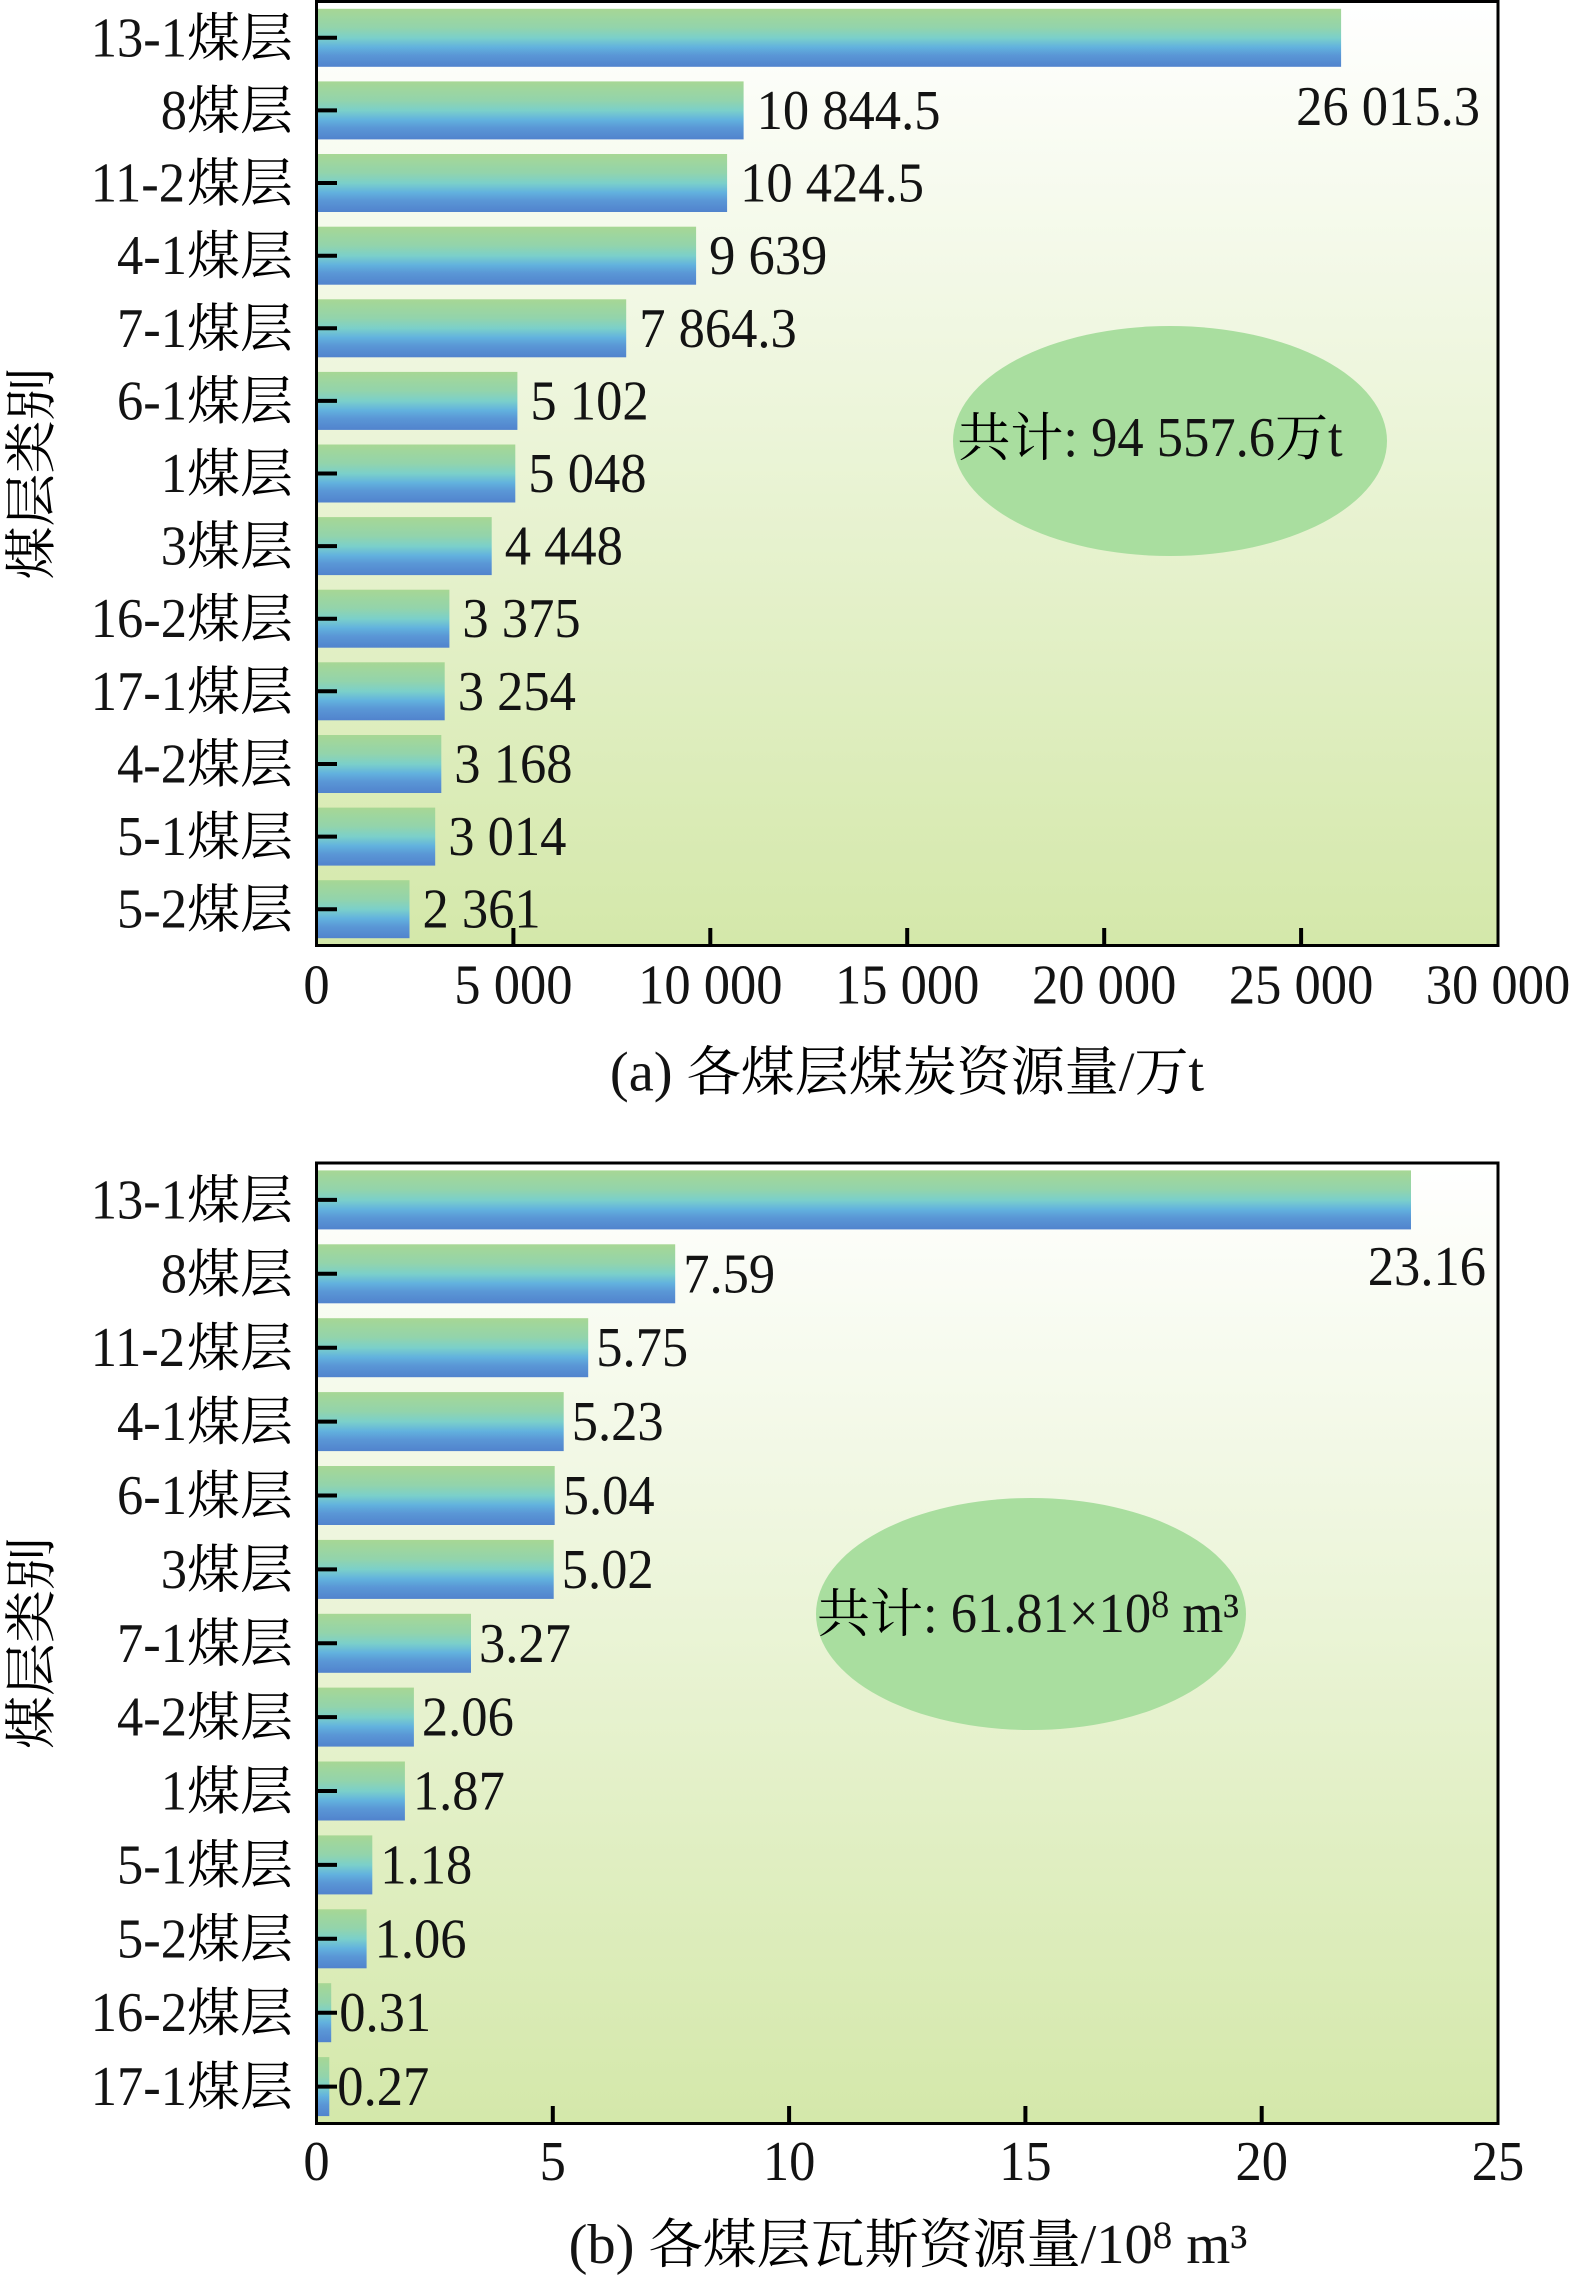  What do you see at coordinates (482, 908) in the screenshot?
I see `svg-text: 2 361` at bounding box center [482, 908].